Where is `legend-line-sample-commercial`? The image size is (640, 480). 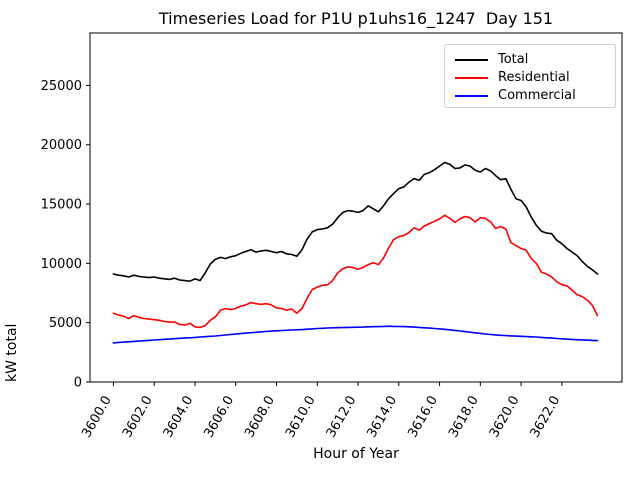 legend-line-sample-commercial is located at coordinates (471, 96).